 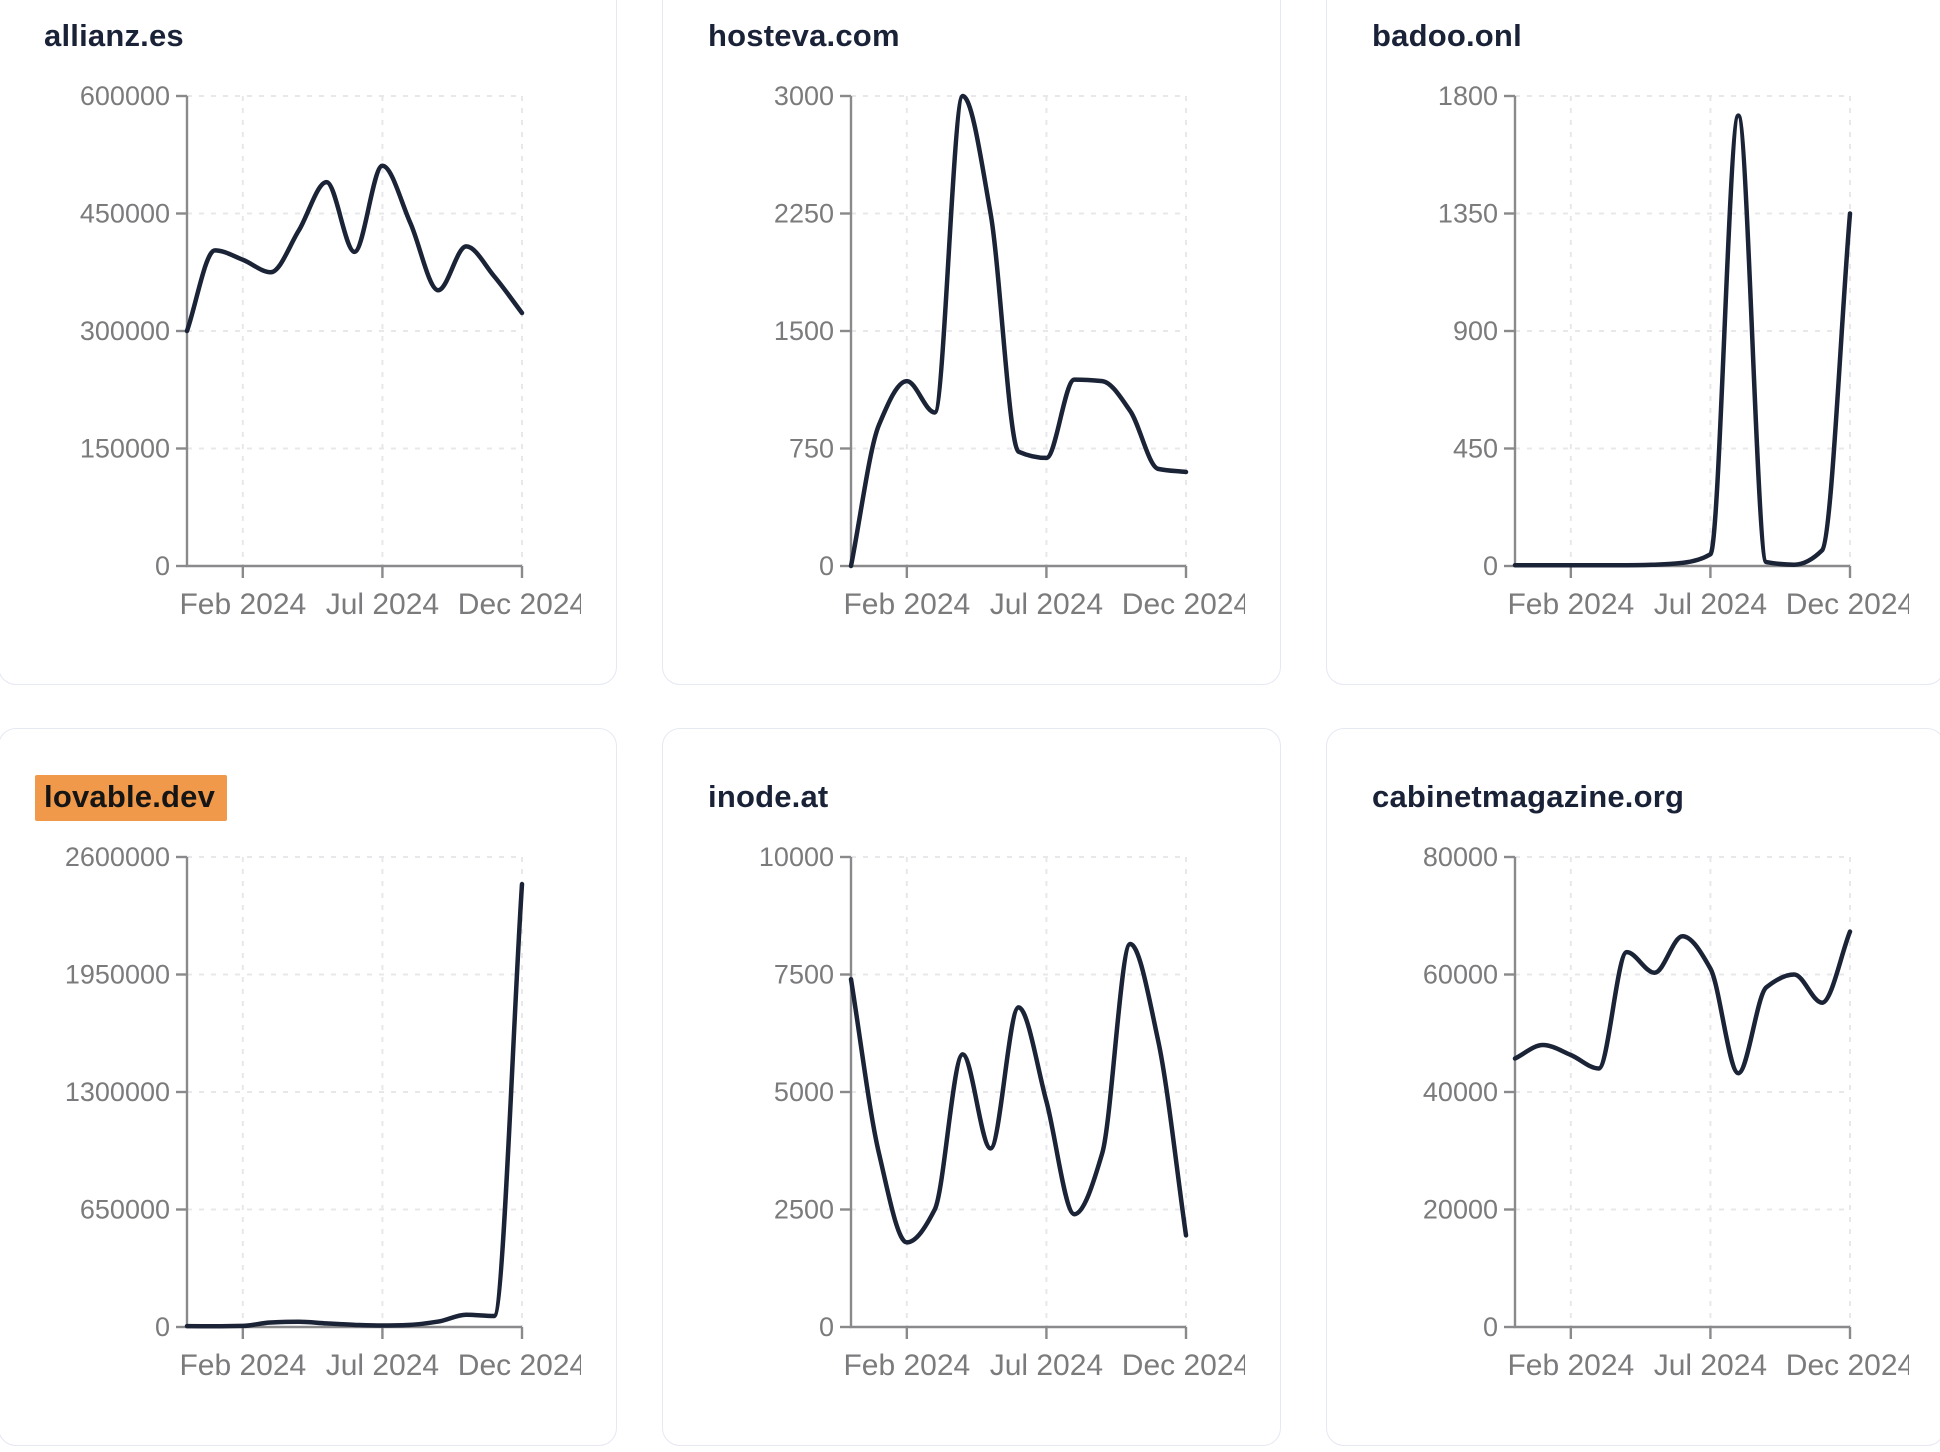 What do you see at coordinates (980, 36) in the screenshot?
I see `chart-title: hosteva.com` at bounding box center [980, 36].